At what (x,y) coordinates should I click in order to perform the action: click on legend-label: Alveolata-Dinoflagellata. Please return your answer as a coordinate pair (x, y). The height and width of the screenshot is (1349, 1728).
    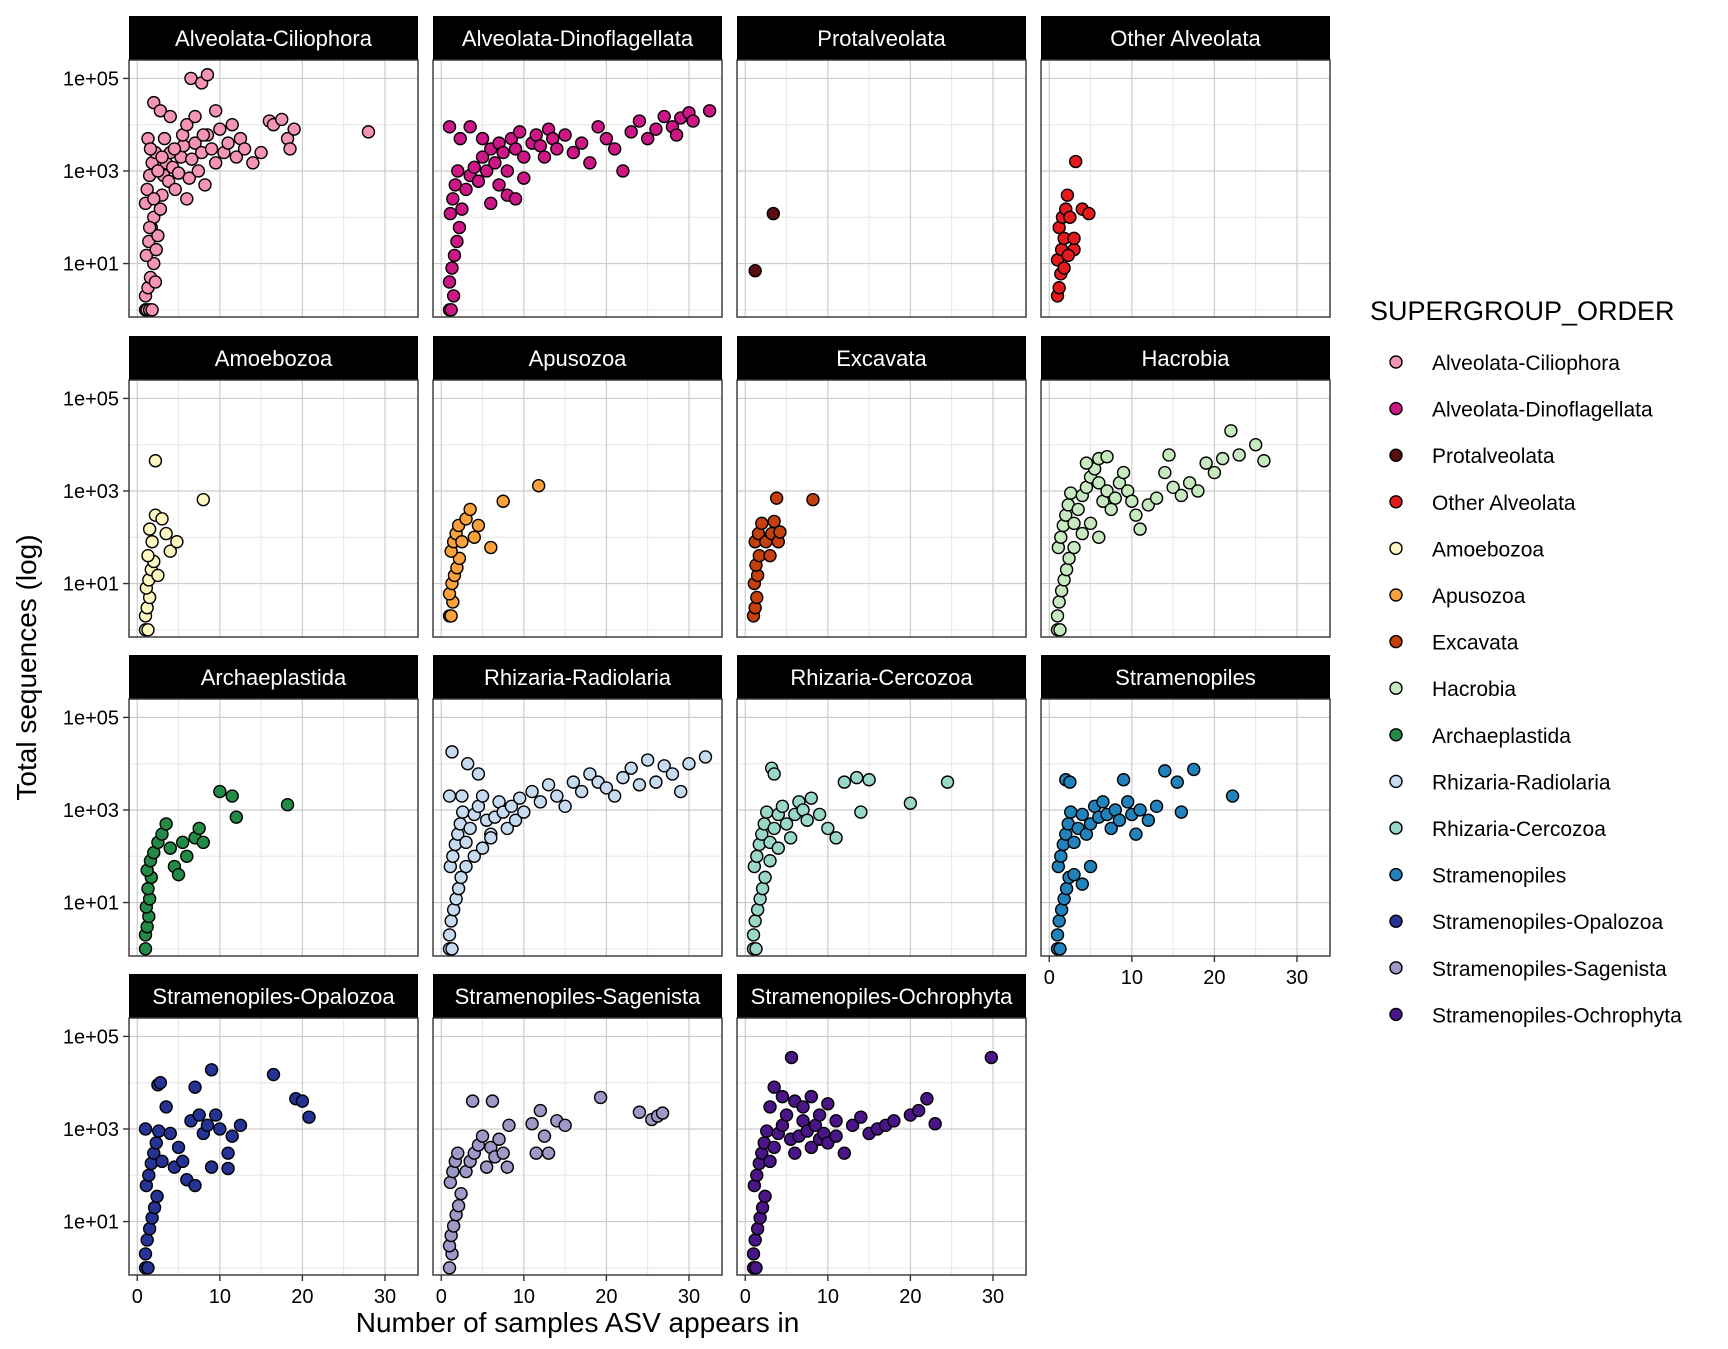
    Looking at the image, I should click on (1542, 410).